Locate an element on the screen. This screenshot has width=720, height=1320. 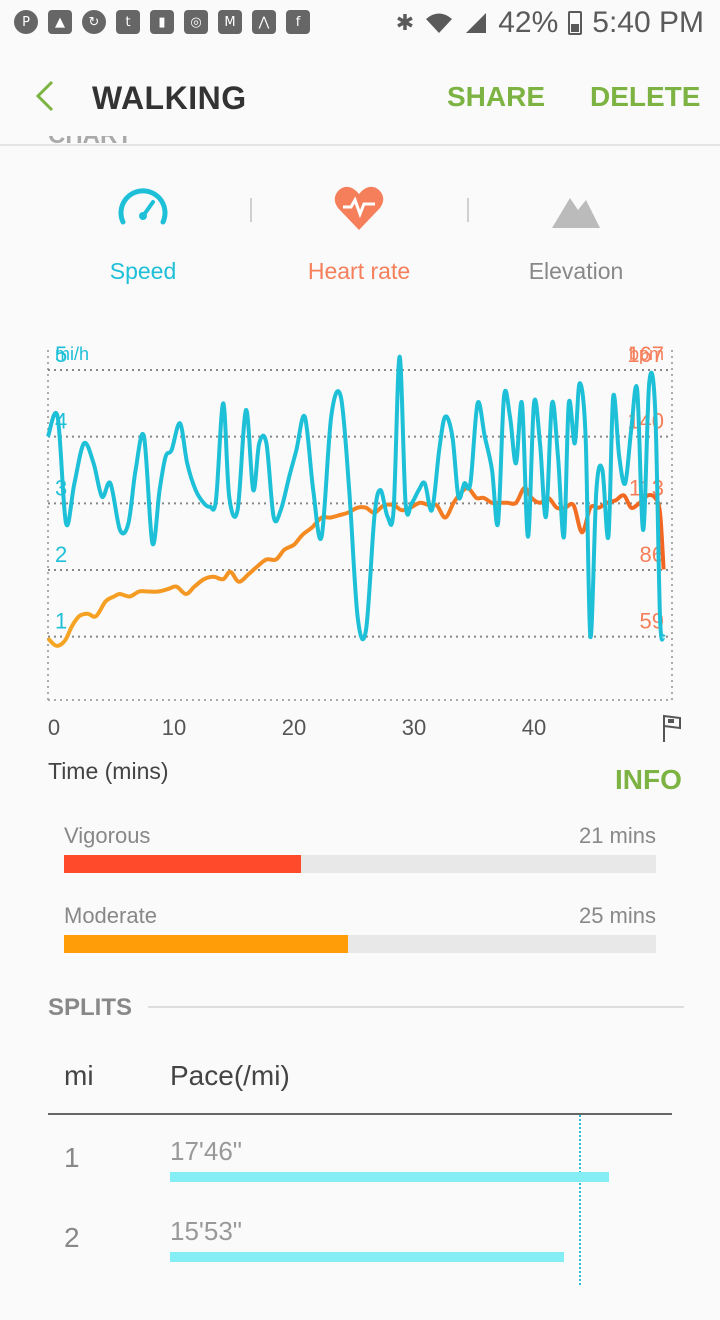
app-bar: WALKING SHARE DELETE is located at coordinates (360, 97).